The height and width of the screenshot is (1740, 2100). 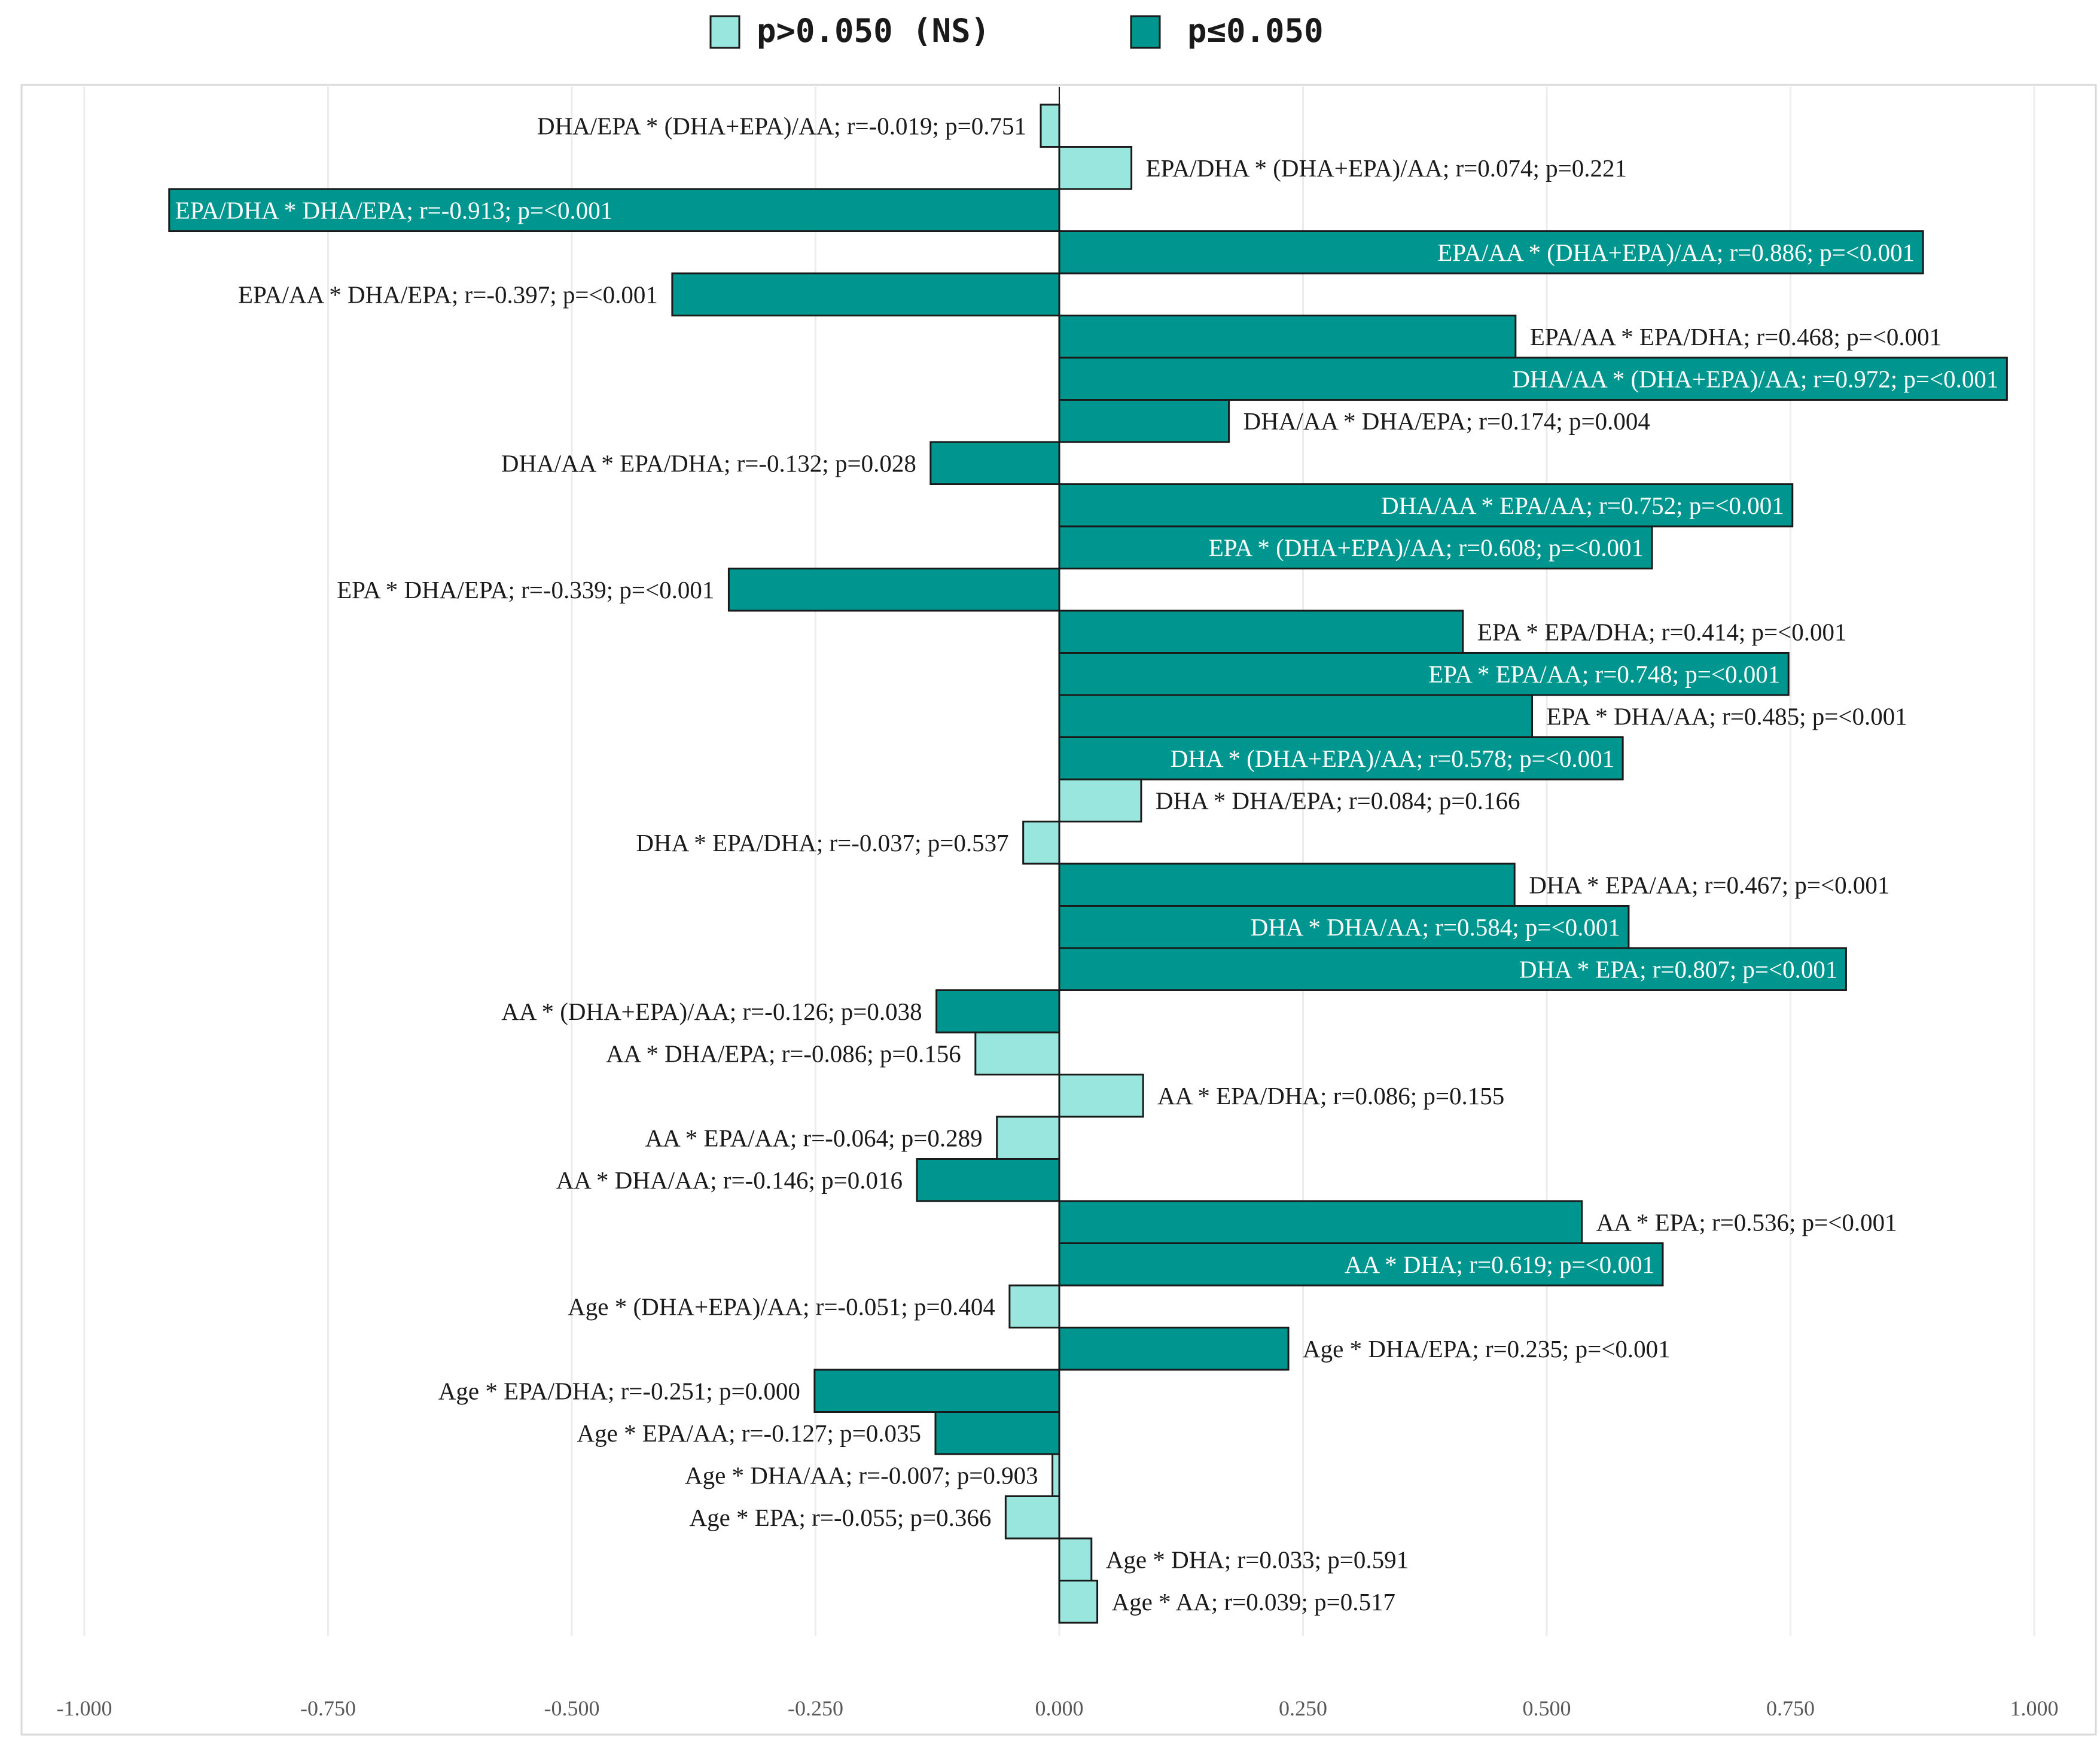 What do you see at coordinates (619, 1390) in the screenshot?
I see `bar-label: Age * EPA/DHA; r=-0.251; p=0.000` at bounding box center [619, 1390].